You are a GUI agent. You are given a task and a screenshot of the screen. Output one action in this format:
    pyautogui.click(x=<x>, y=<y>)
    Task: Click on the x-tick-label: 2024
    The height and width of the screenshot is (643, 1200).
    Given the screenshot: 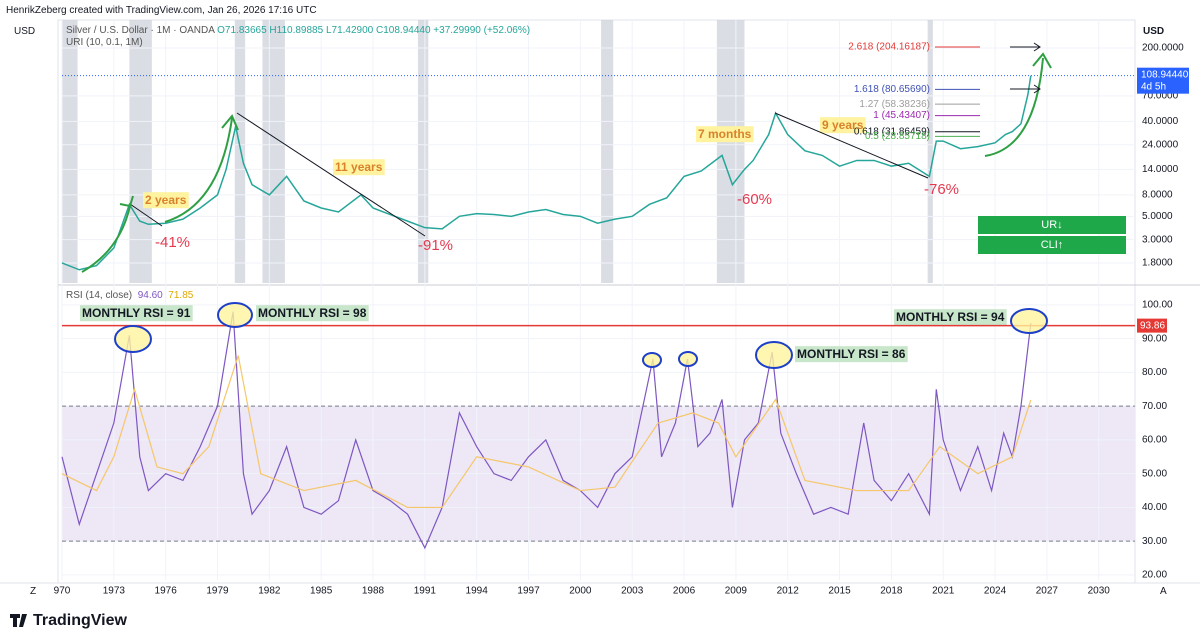 What is the action you would take?
    pyautogui.click(x=995, y=591)
    